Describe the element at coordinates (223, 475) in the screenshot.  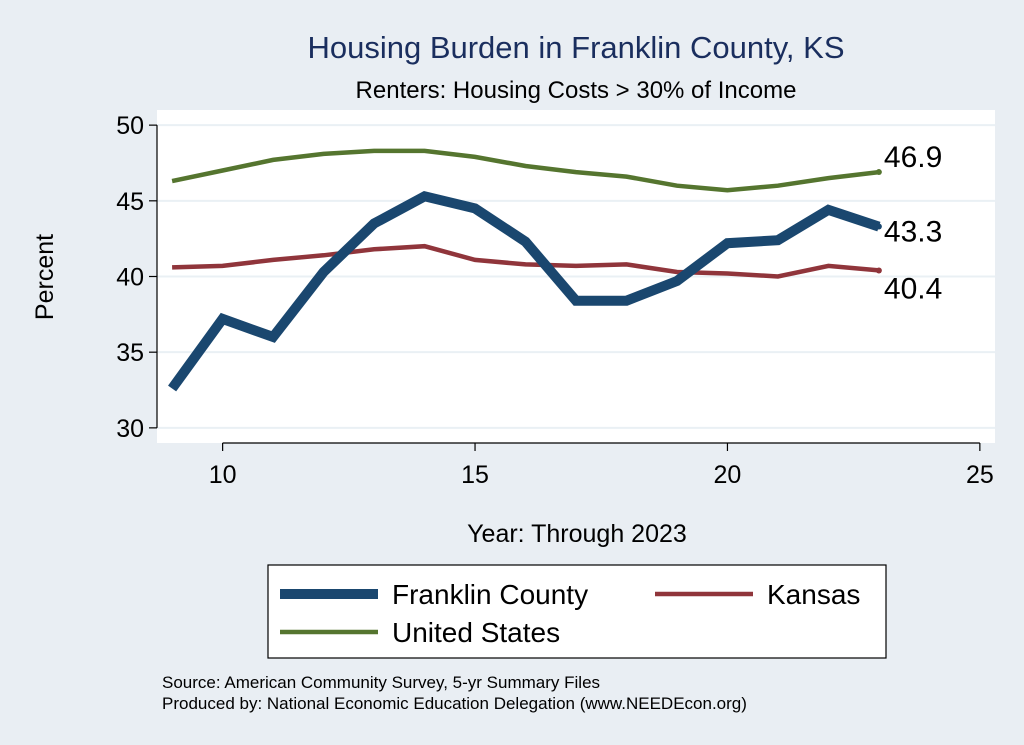
I see `x-tick-label-10: 10` at that location.